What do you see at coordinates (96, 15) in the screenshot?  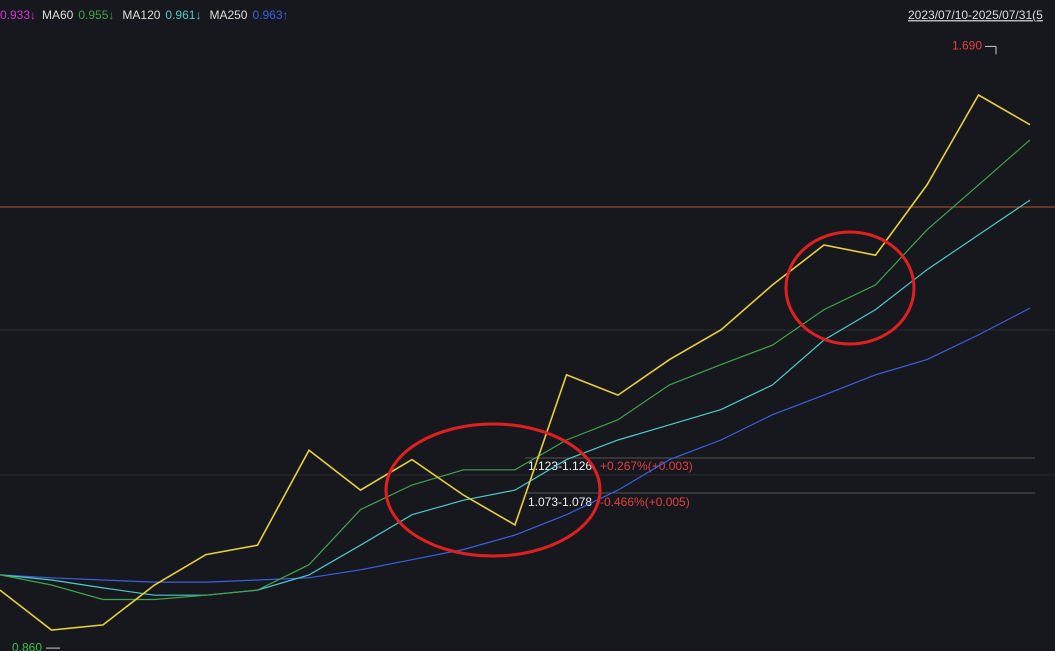 I see `legend-value: 0.955↓` at bounding box center [96, 15].